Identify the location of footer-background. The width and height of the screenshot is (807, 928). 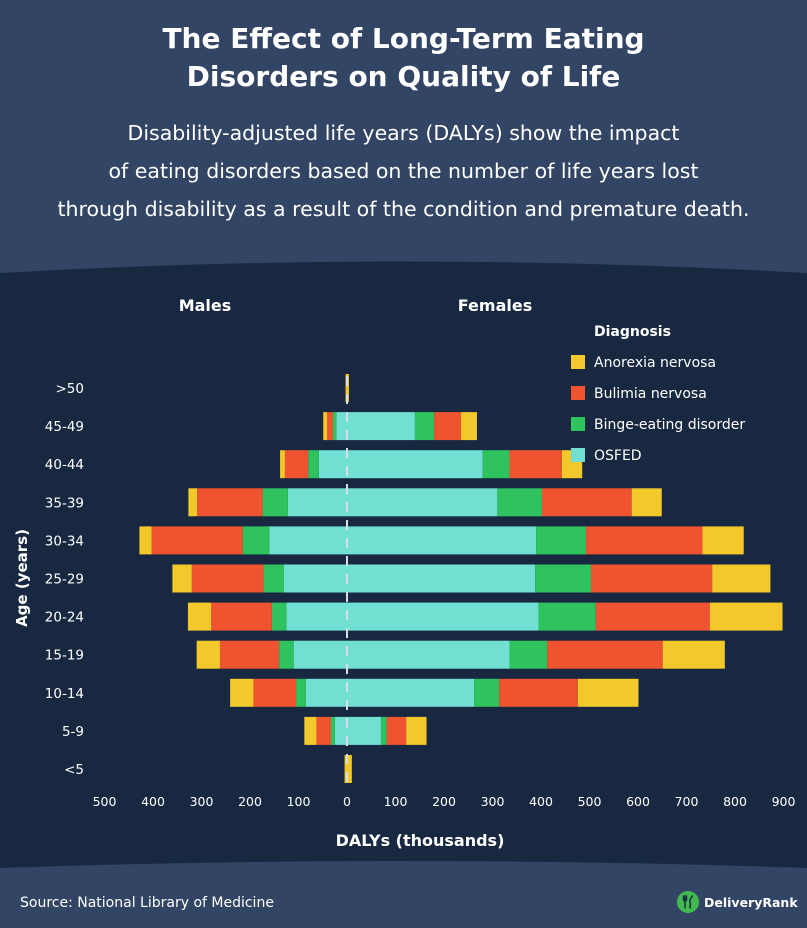
(403, 894).